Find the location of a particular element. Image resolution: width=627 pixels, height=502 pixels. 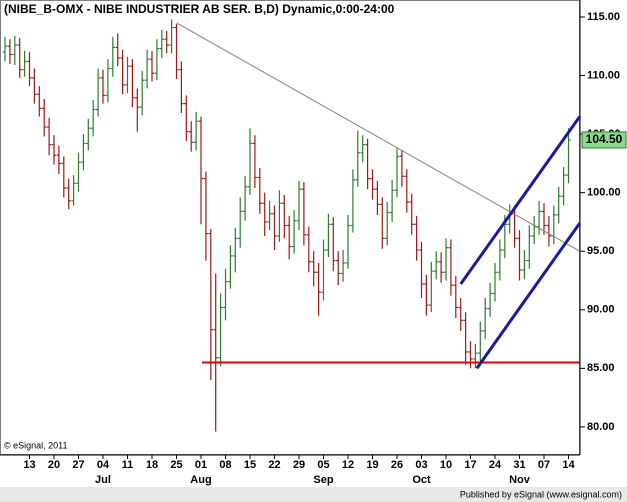

y-tick-label: 85.00 is located at coordinates (601, 368).